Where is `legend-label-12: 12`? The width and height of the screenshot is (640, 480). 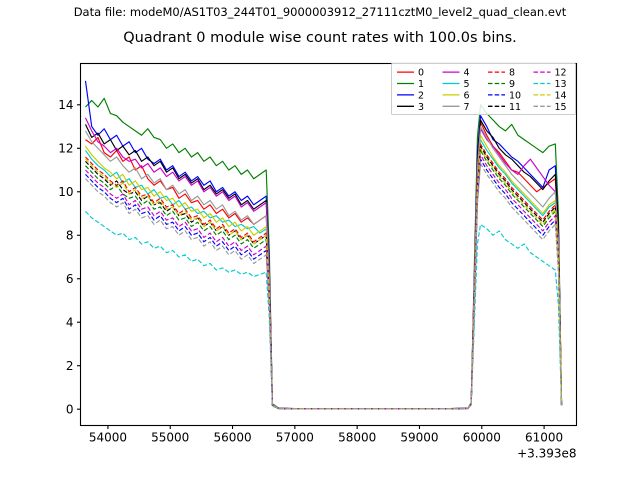 legend-label-12: 12 is located at coordinates (561, 73).